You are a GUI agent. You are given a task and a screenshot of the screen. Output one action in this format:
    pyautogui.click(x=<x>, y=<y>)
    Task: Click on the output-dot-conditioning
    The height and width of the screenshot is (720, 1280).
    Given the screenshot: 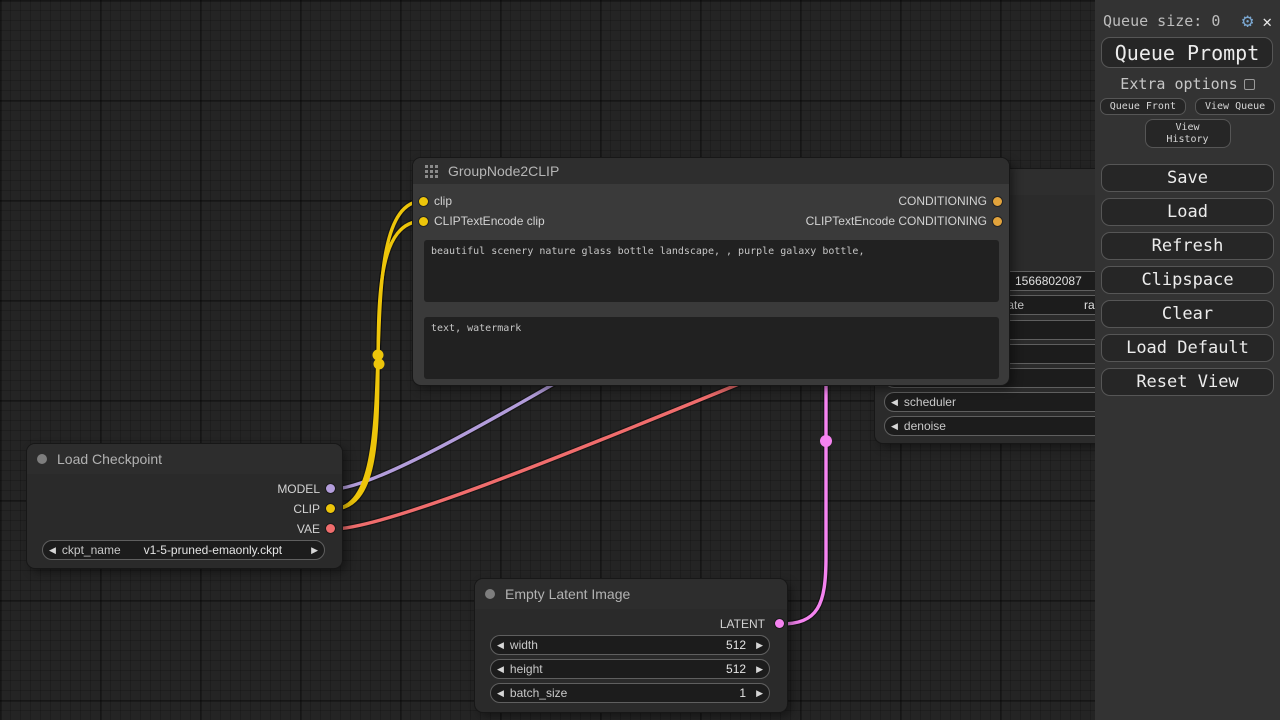 What is the action you would take?
    pyautogui.click(x=997, y=201)
    